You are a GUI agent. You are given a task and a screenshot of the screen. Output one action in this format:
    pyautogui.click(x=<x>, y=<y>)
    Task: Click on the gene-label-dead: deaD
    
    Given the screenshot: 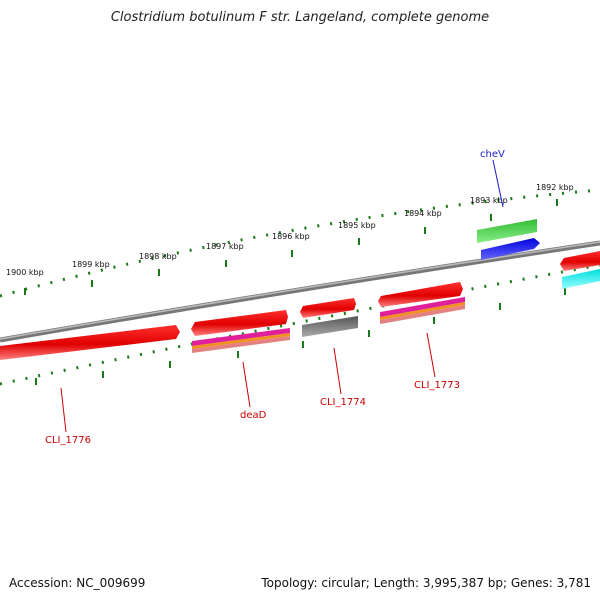 What is the action you would take?
    pyautogui.click(x=253, y=415)
    